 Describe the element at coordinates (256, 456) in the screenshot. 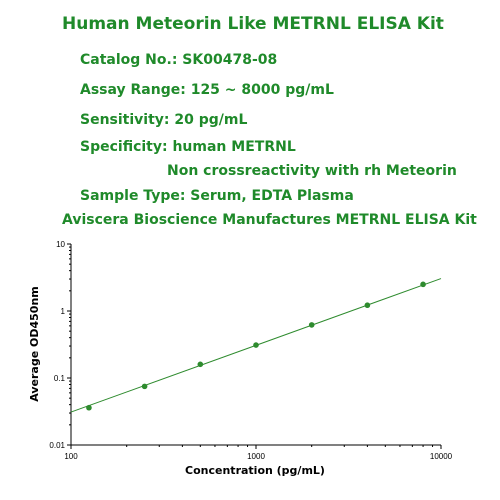

I see `x-tick-label: 1000` at that location.